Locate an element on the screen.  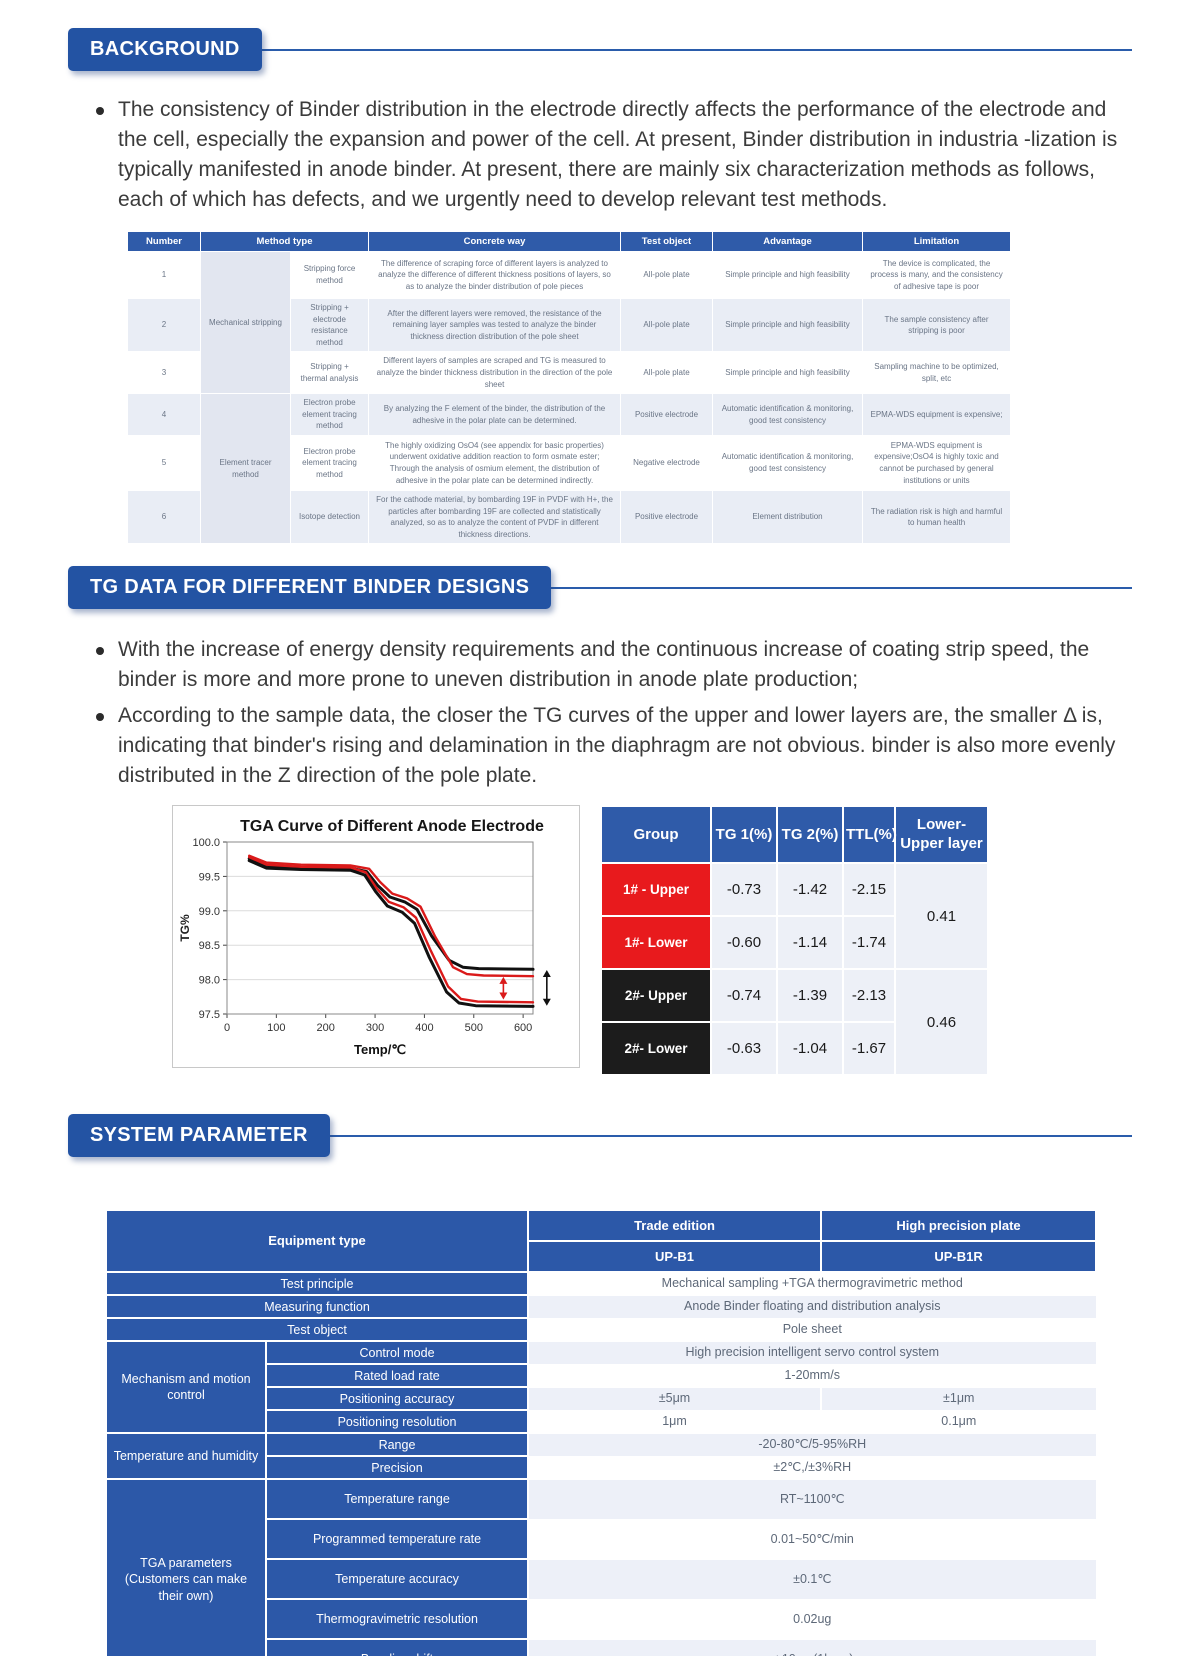
table-row: Precision ±2℃,/±3%RH is located at coordinates (601, 1468).